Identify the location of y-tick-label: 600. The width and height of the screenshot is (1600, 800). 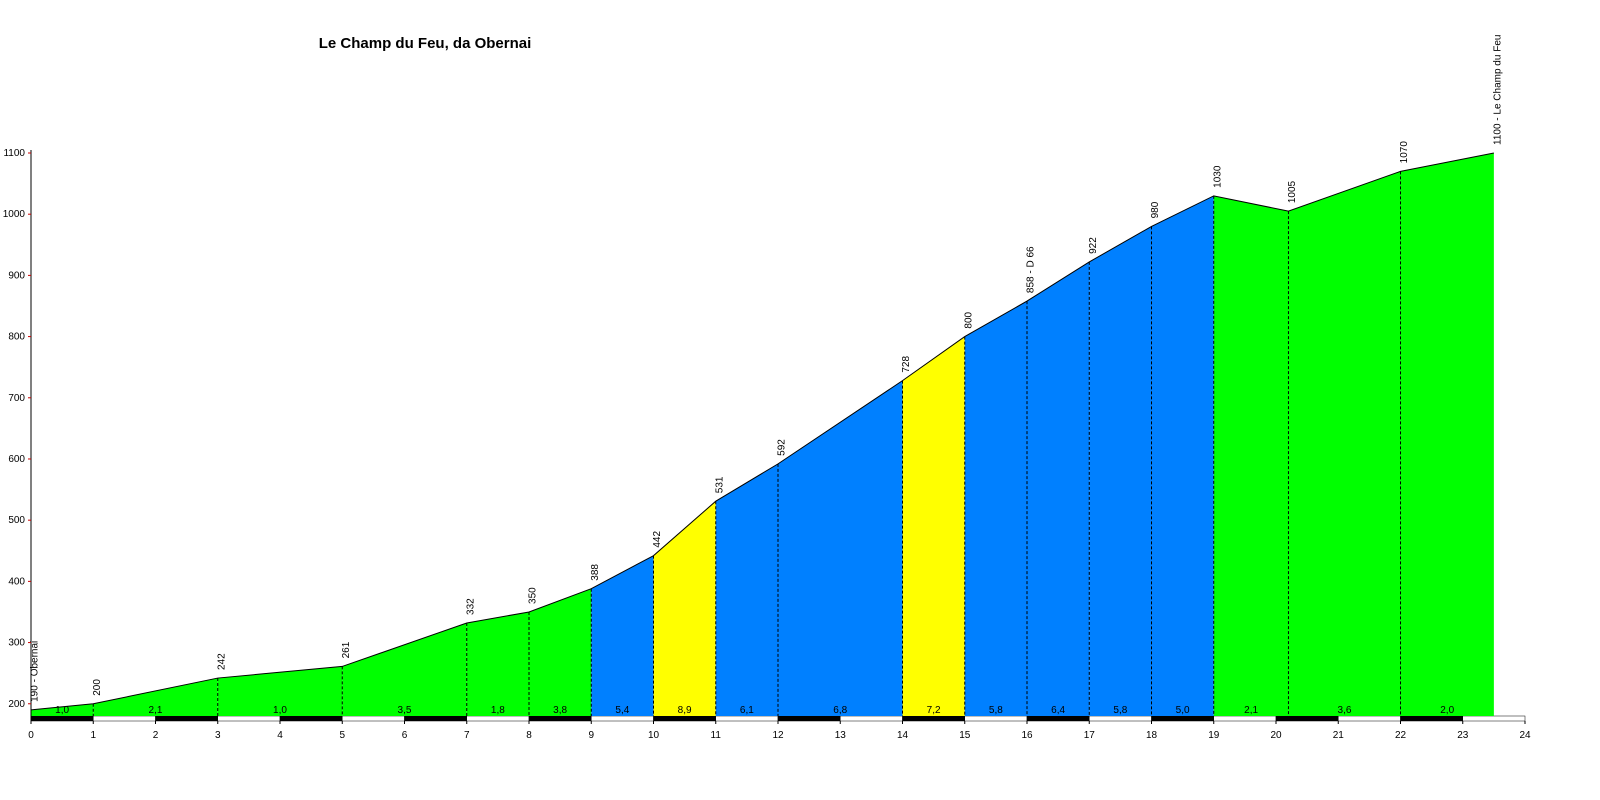
(16, 459).